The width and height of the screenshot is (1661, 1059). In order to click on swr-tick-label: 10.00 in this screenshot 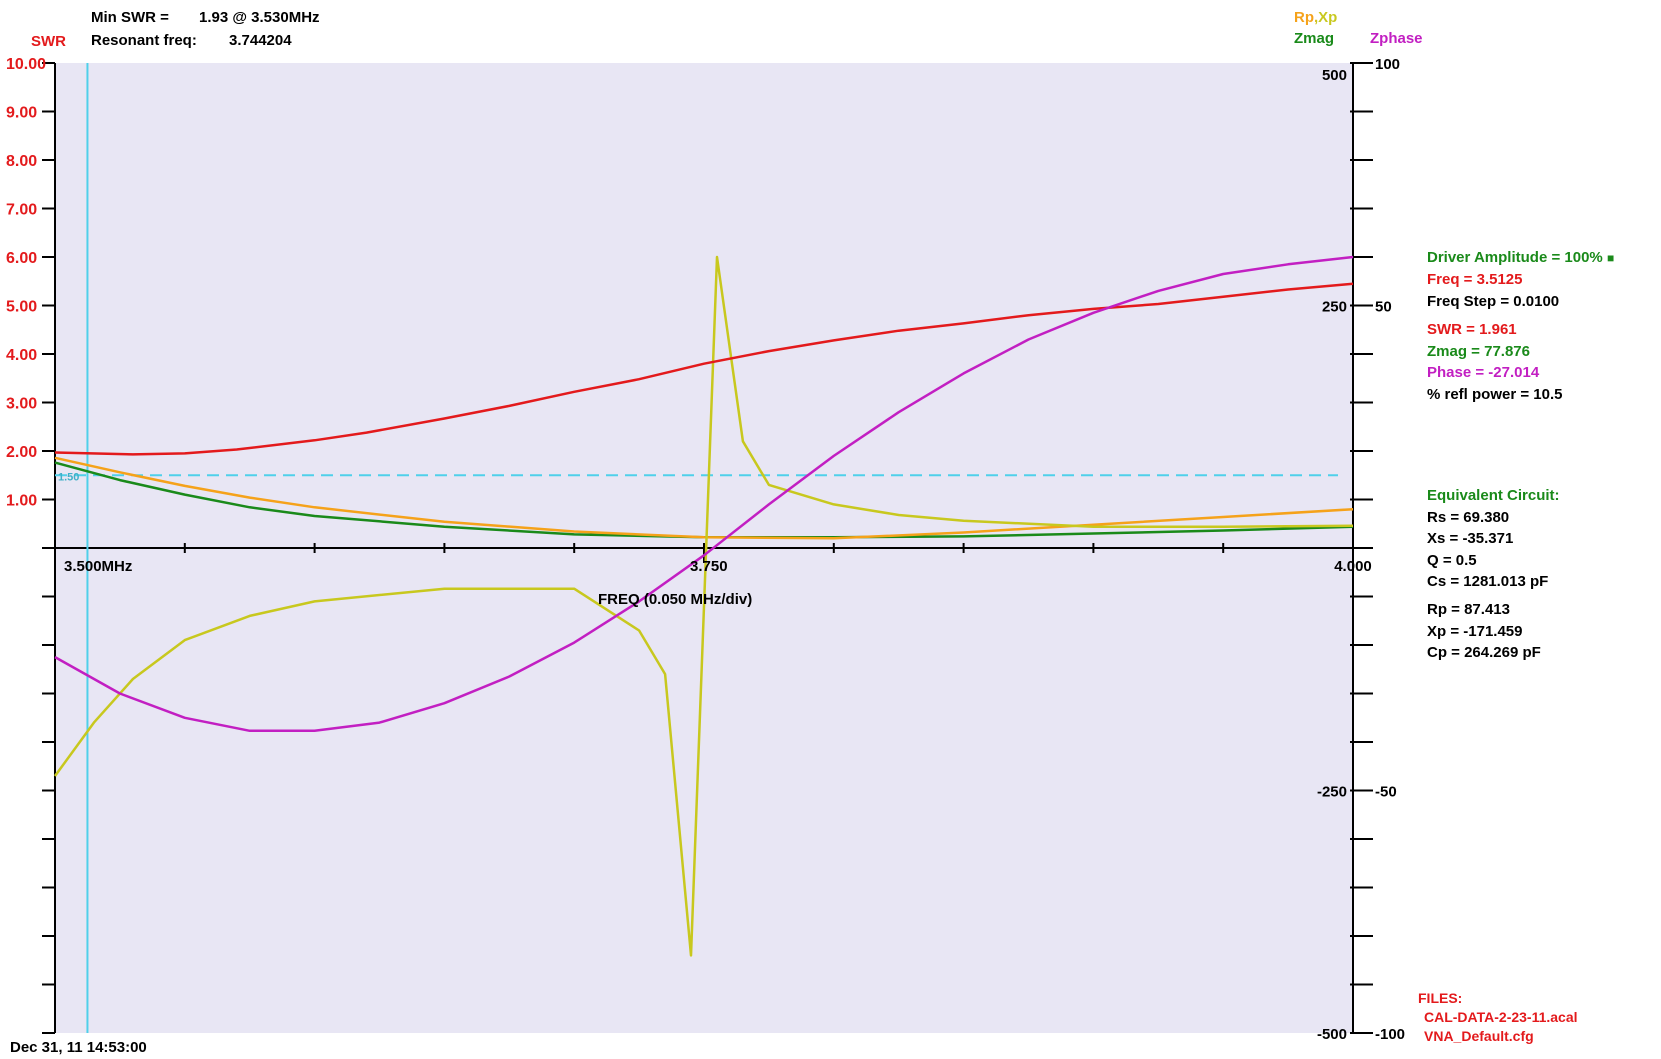, I will do `click(26, 64)`.